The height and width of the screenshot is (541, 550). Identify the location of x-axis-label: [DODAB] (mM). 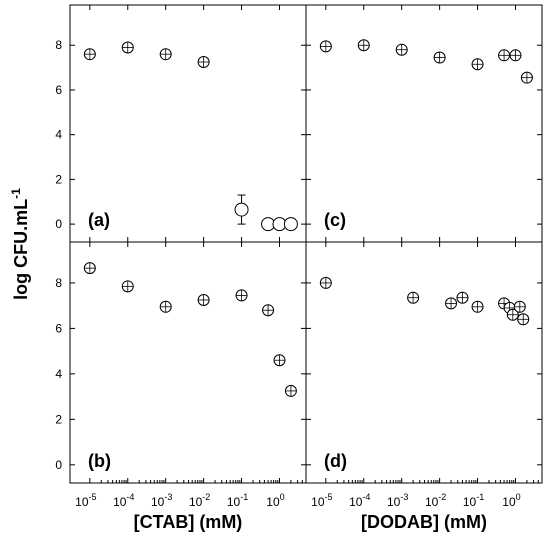
(424, 522).